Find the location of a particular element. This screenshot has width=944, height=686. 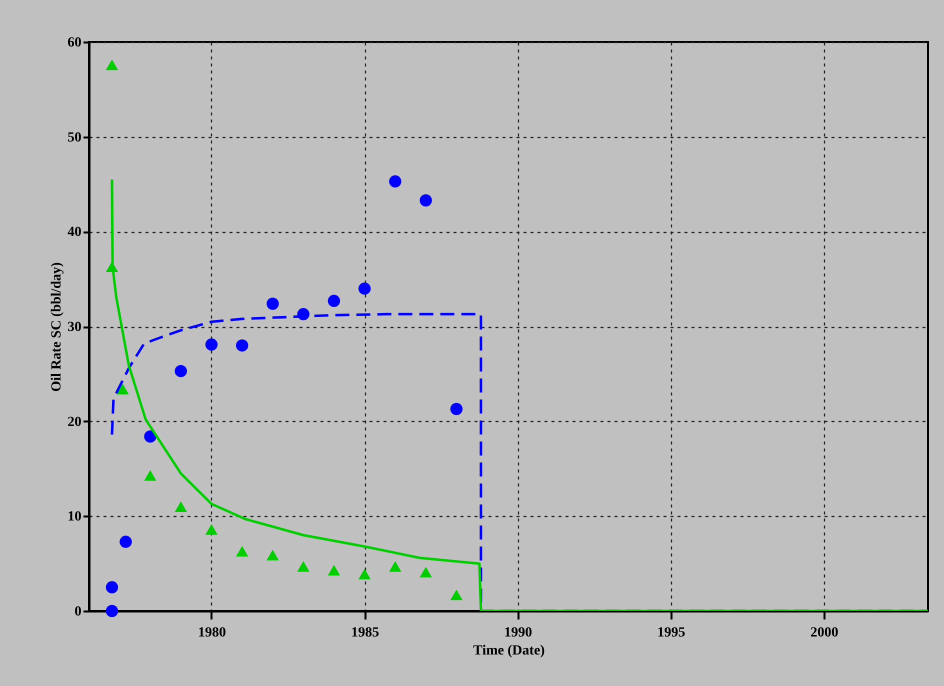

x-tick-label: 1985 is located at coordinates (365, 633).